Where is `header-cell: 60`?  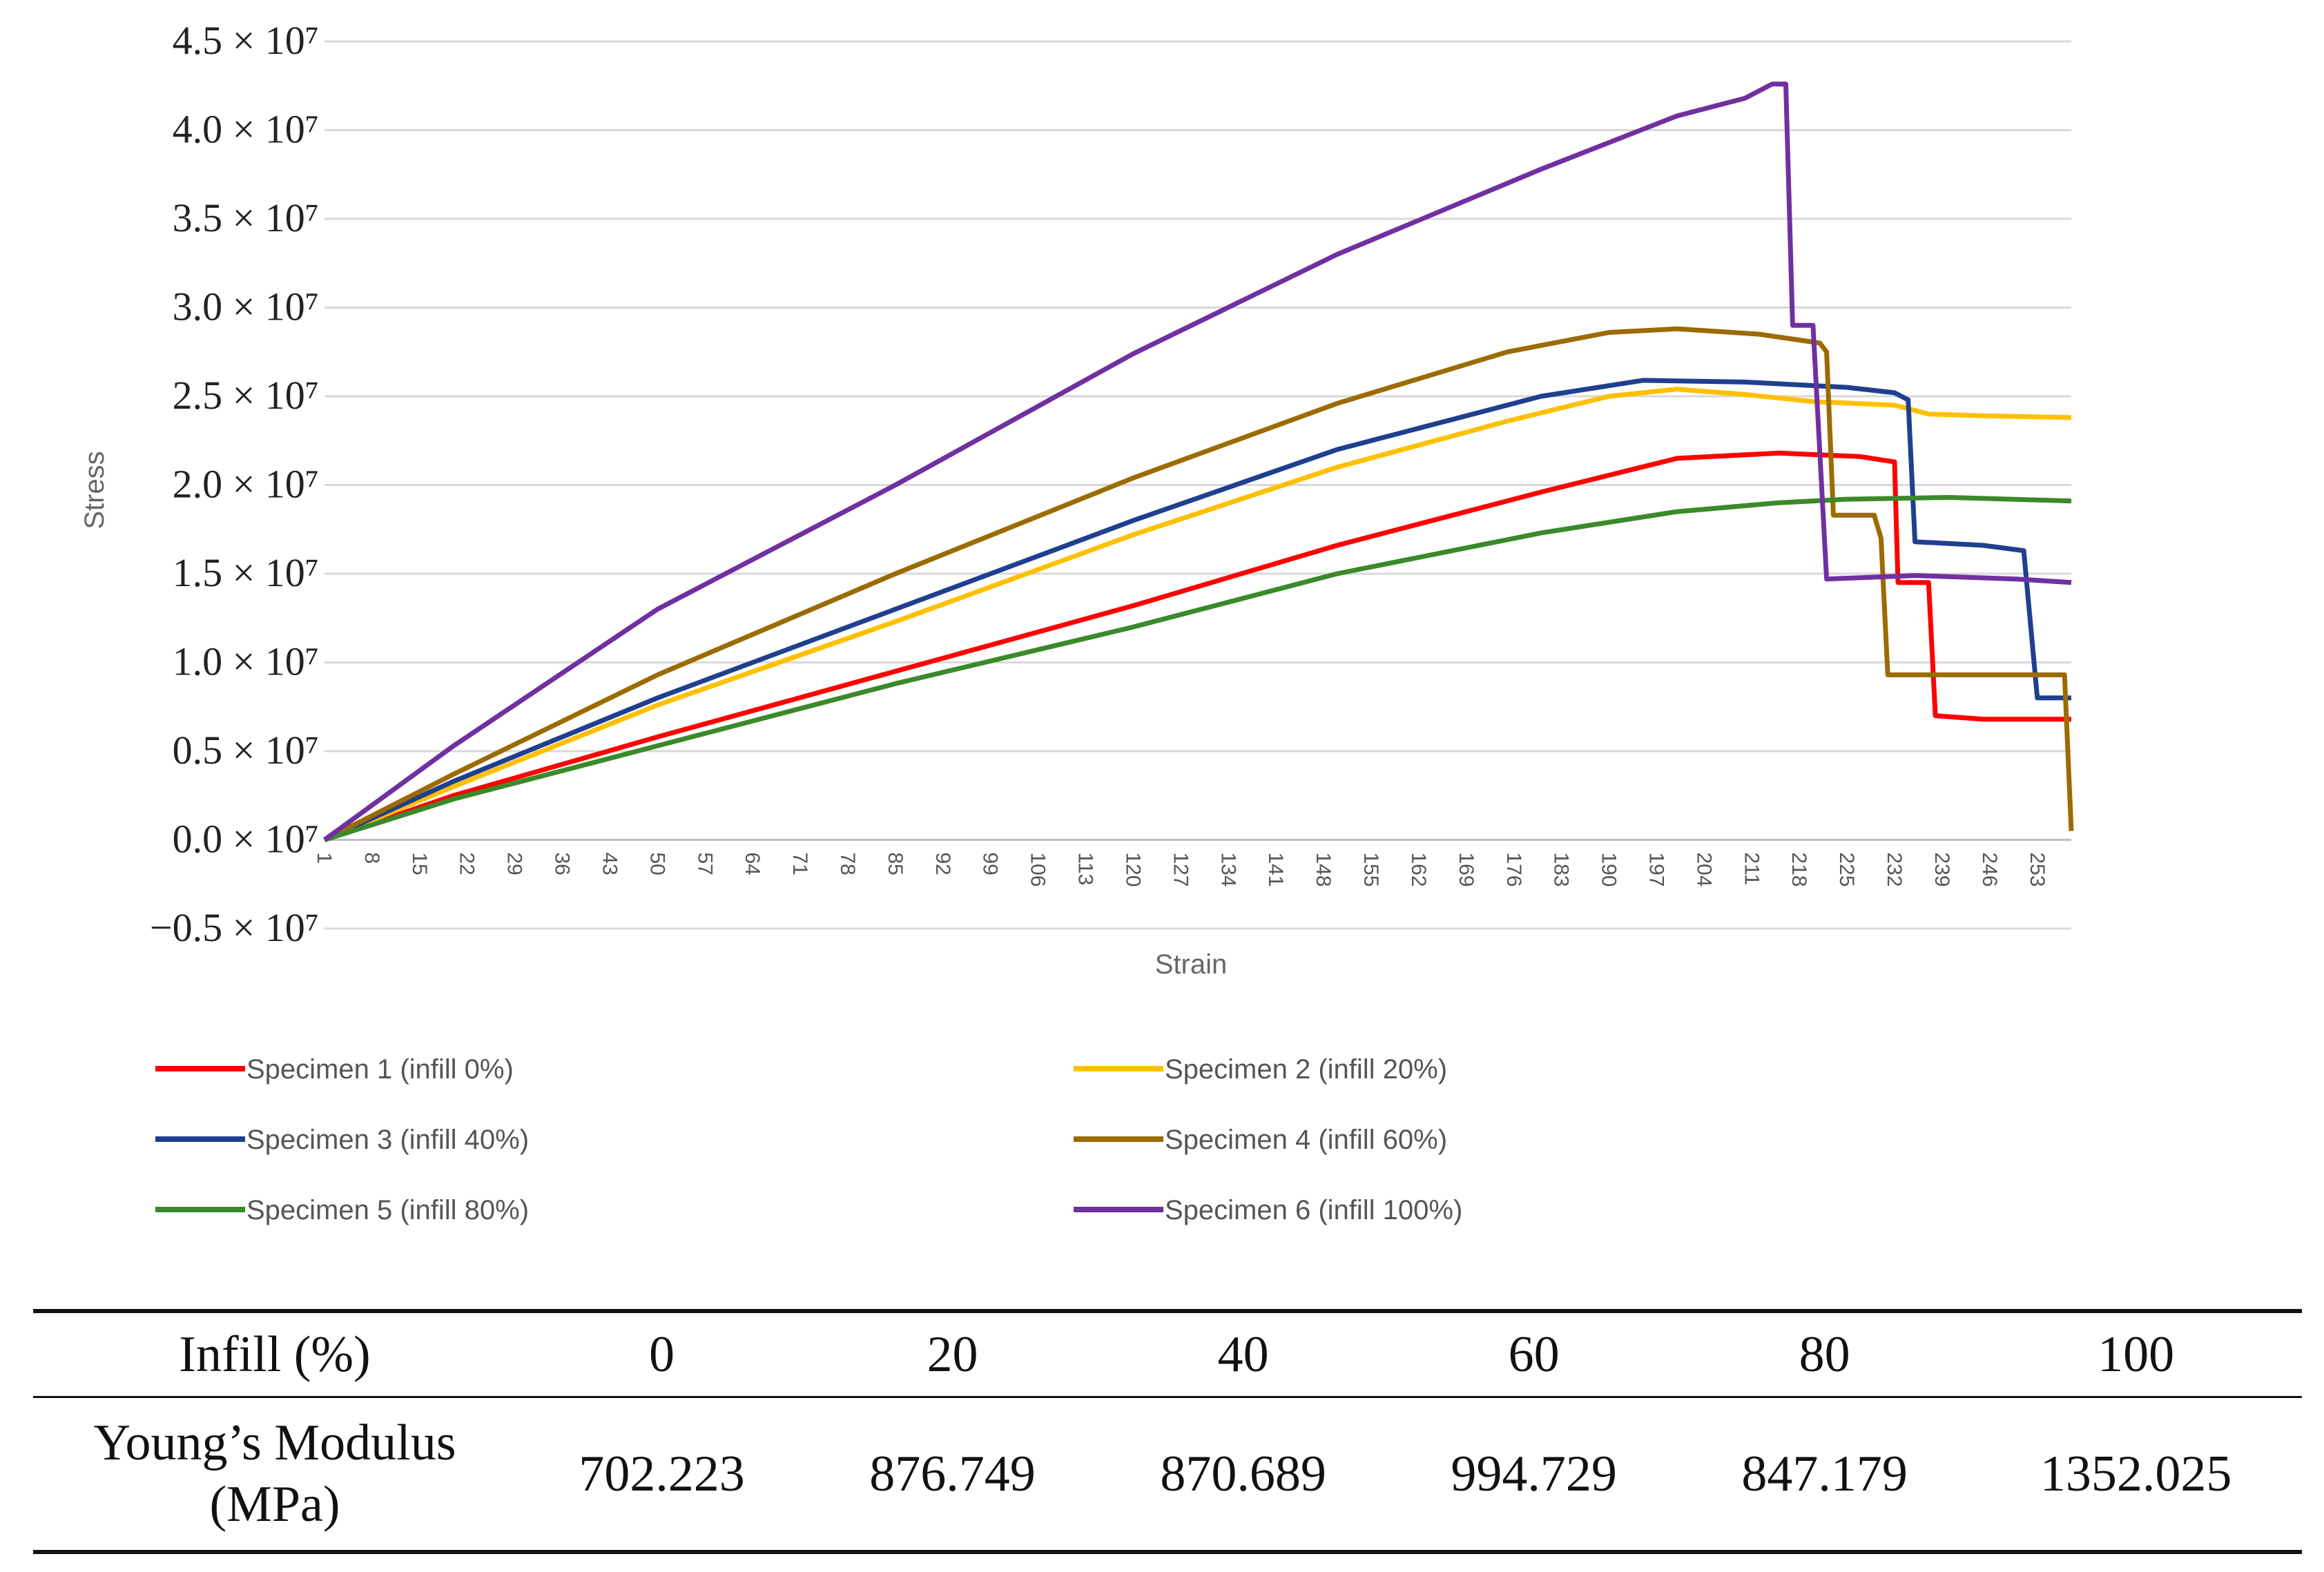
header-cell: 60 is located at coordinates (1534, 1354).